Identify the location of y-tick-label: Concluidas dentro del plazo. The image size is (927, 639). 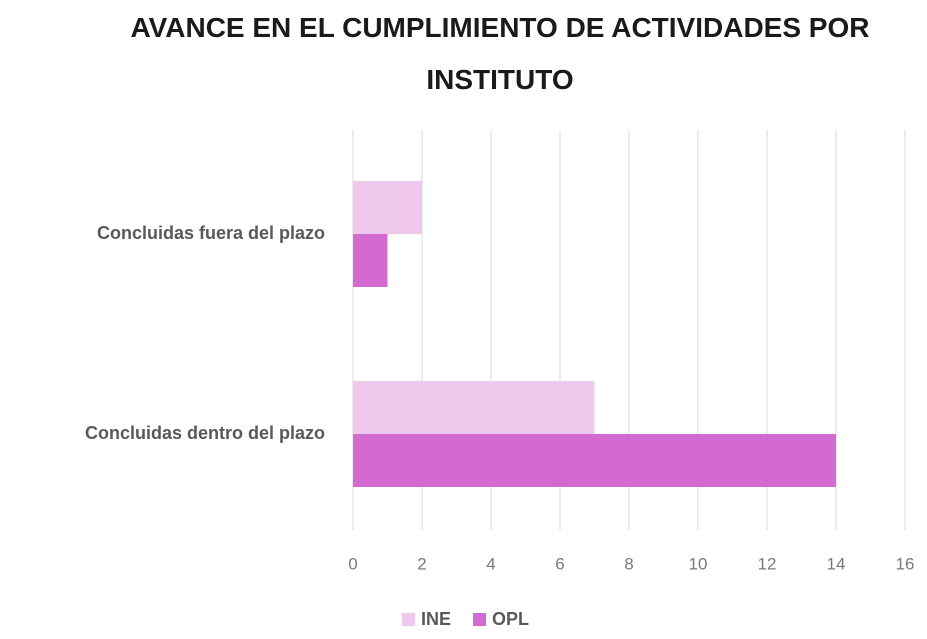
(205, 433).